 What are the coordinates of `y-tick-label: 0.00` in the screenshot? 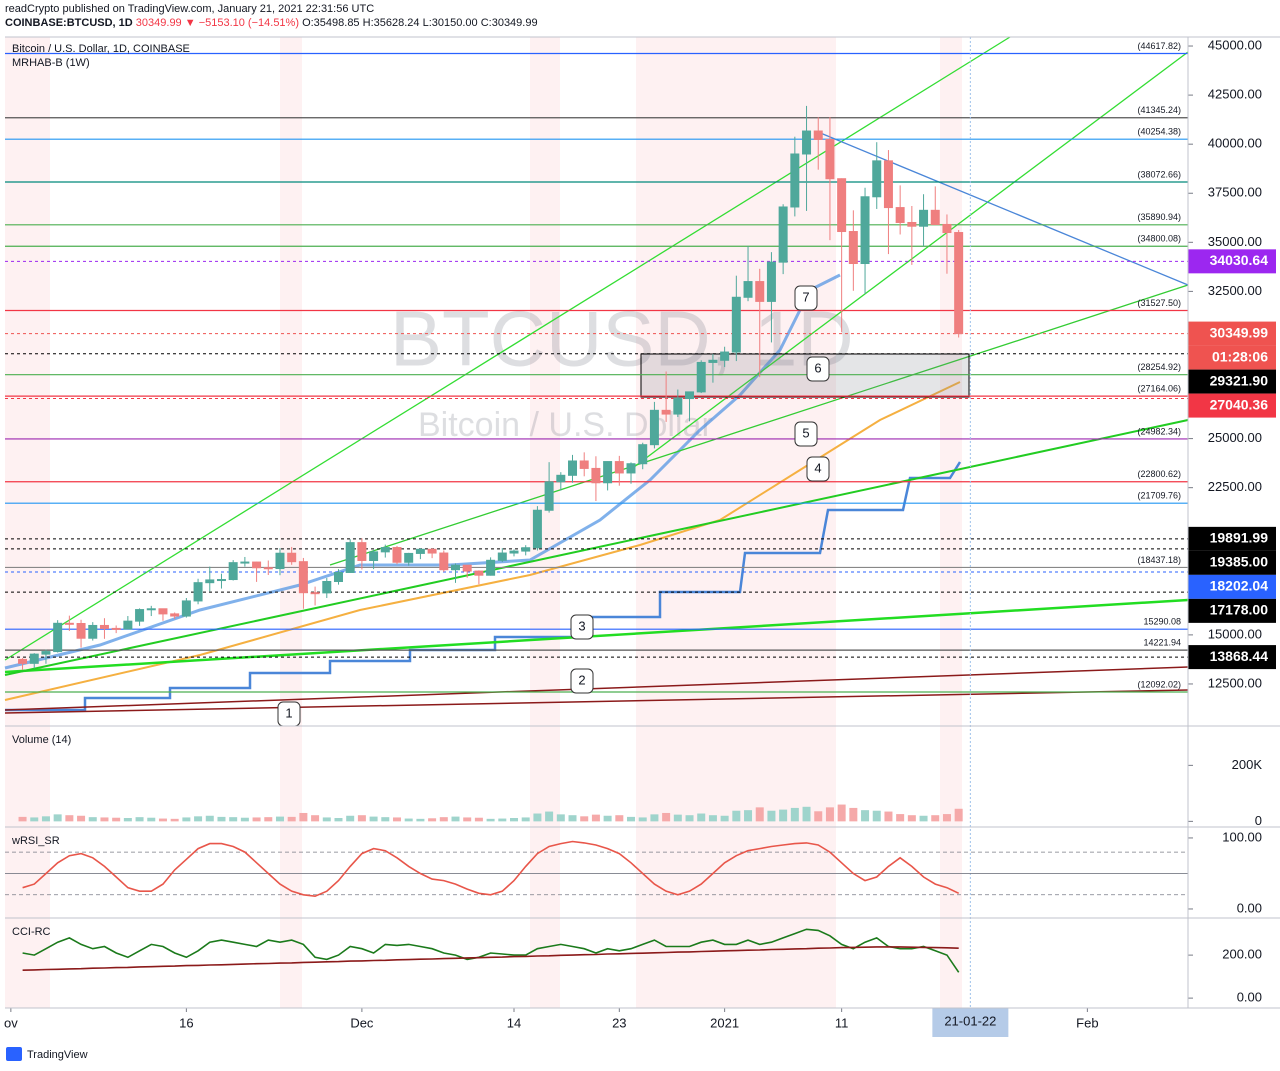 It's located at (1249, 997).